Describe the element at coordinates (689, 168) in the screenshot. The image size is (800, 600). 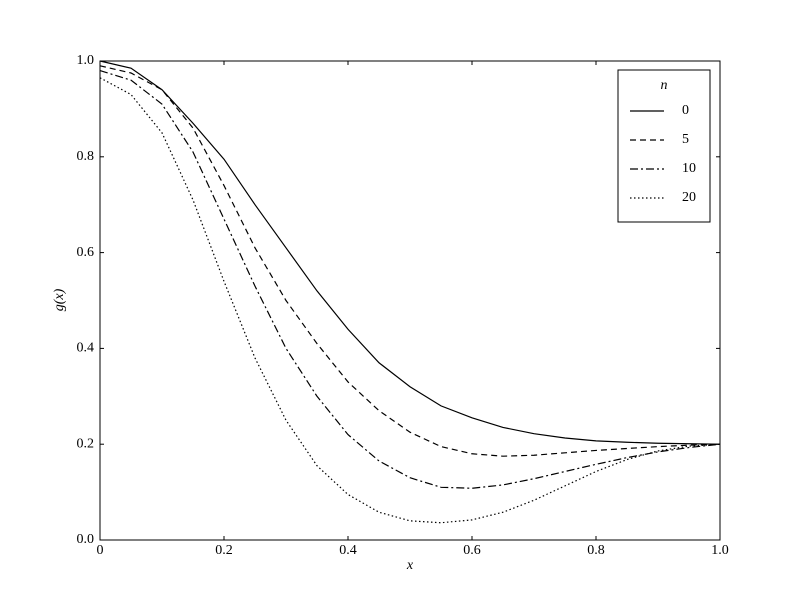
I see `legend-label: 10` at that location.